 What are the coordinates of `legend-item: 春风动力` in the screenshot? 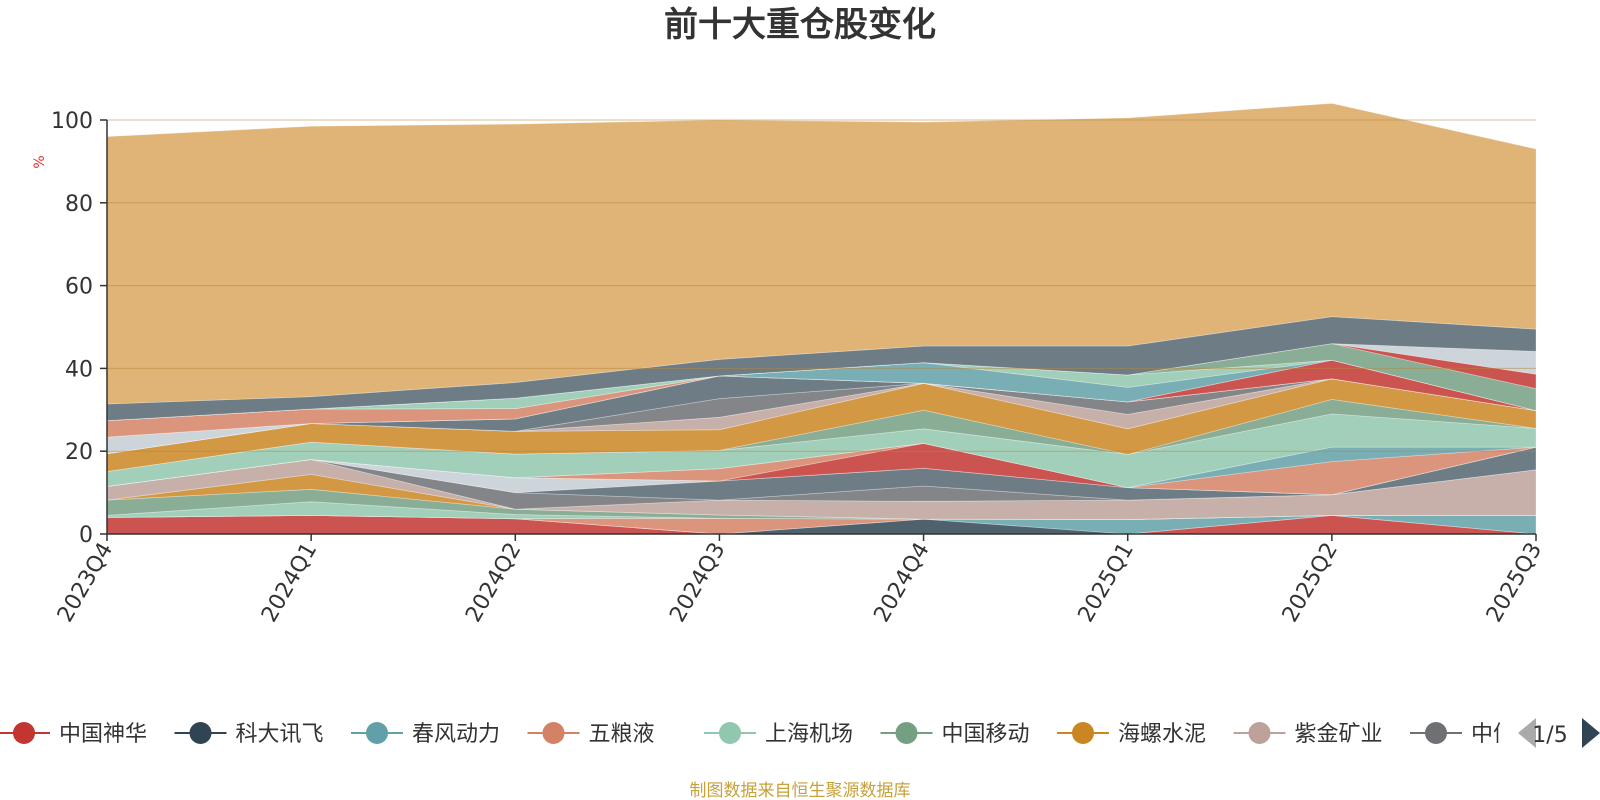 It's located at (425, 734).